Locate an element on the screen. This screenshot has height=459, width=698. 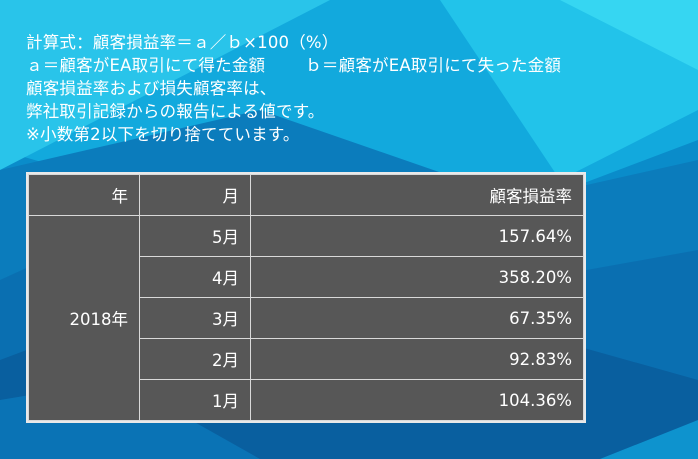
month-cell: 1月 is located at coordinates (195, 400).